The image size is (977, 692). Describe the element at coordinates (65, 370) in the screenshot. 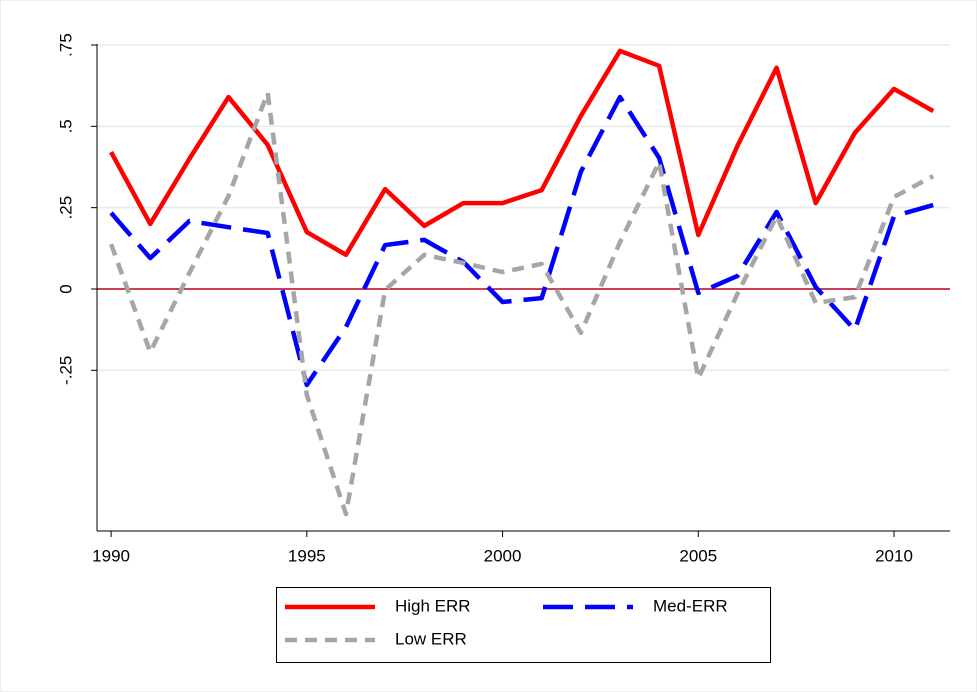

I see `y-tick-label: -.25` at that location.